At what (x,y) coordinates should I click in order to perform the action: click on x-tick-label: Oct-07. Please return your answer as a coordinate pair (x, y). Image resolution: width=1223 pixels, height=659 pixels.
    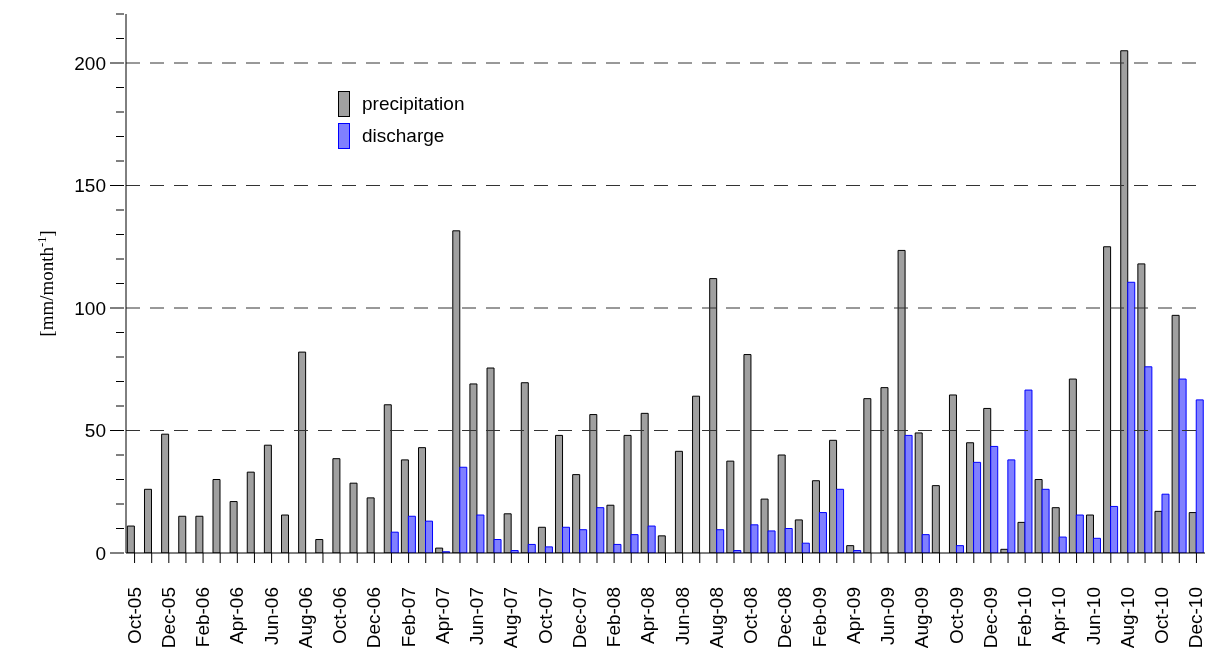
    Looking at the image, I should click on (545, 616).